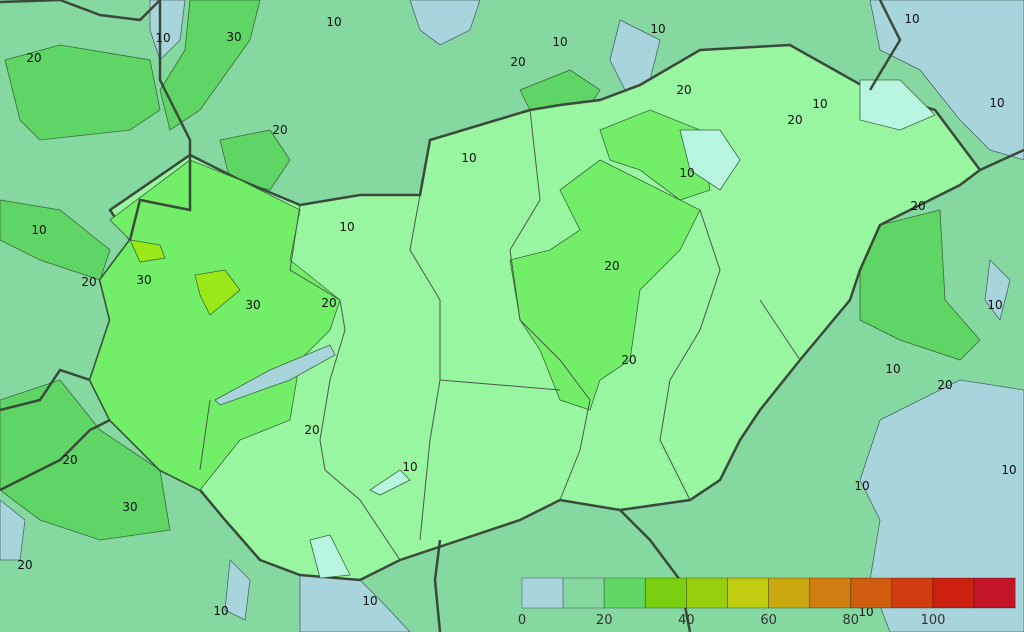  I want to click on legend-tick-label: 80, so click(851, 620).